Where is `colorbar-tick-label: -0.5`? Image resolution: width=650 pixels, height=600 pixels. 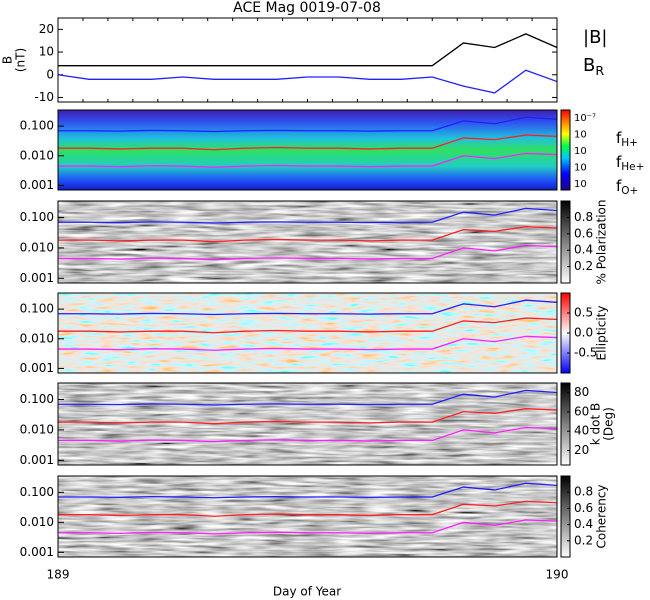
colorbar-tick-label: -0.5 is located at coordinates (585, 353).